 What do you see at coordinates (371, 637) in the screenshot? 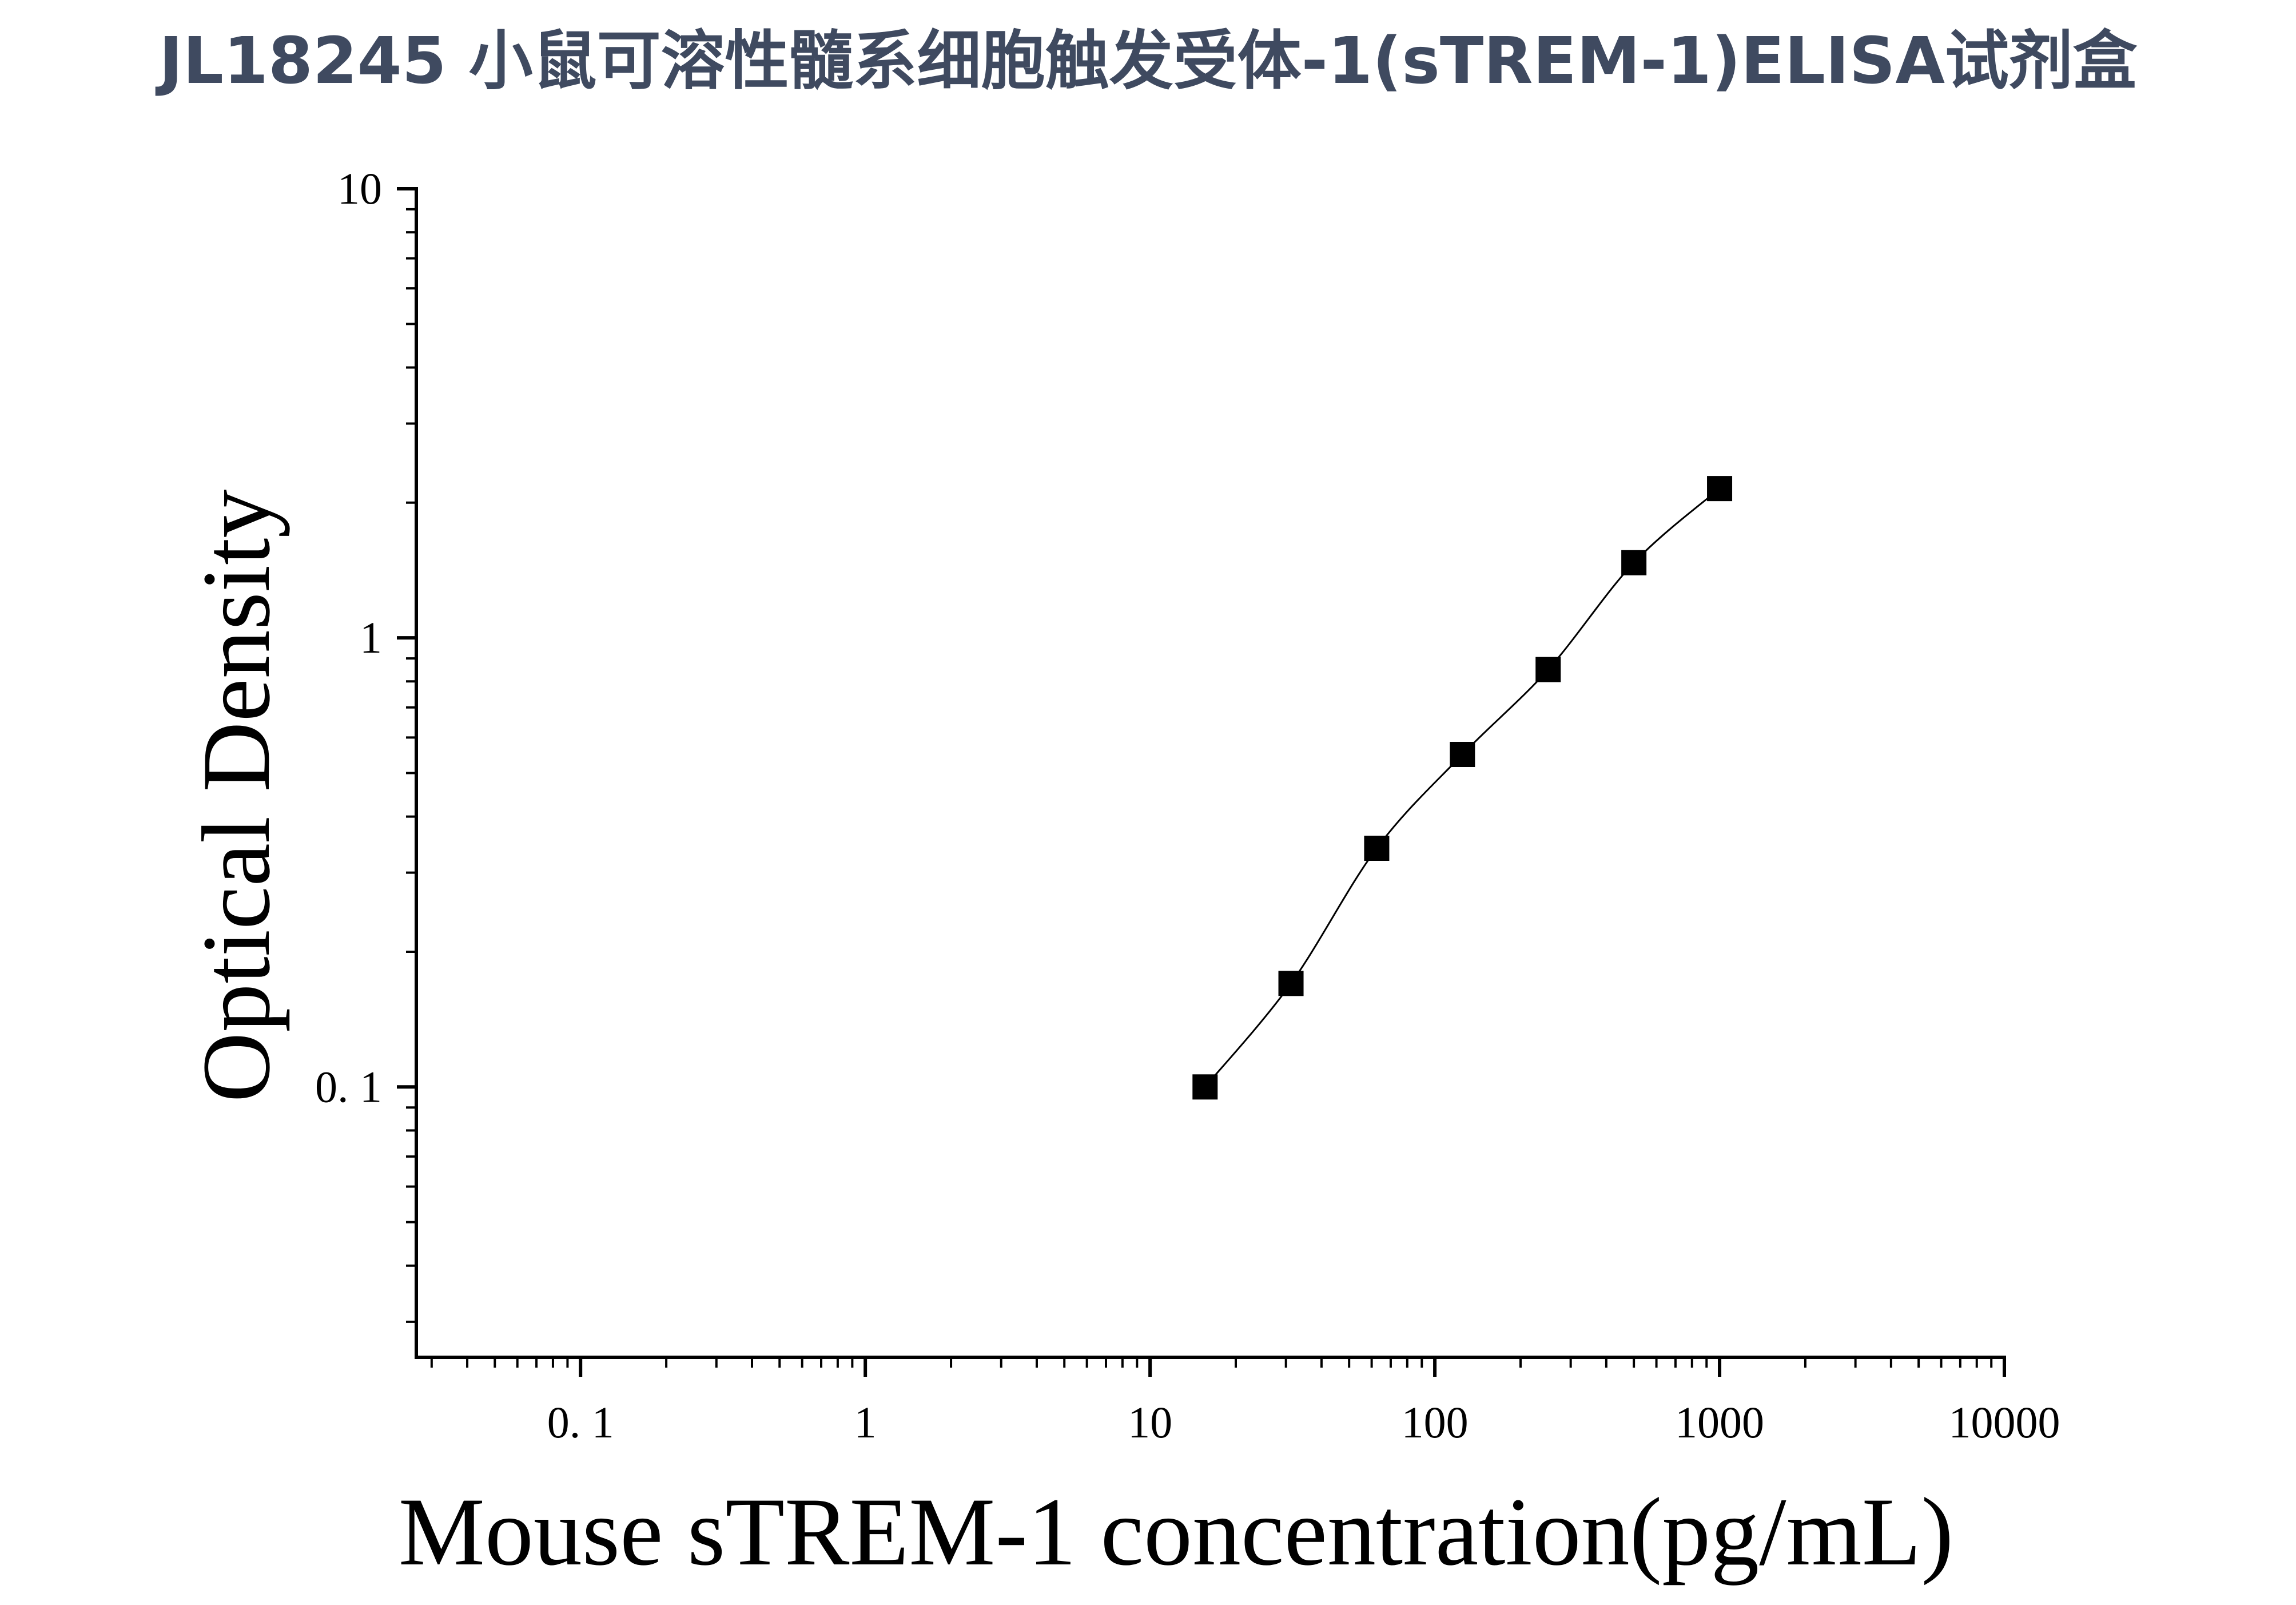
I see `y-tick-label: 1` at bounding box center [371, 637].